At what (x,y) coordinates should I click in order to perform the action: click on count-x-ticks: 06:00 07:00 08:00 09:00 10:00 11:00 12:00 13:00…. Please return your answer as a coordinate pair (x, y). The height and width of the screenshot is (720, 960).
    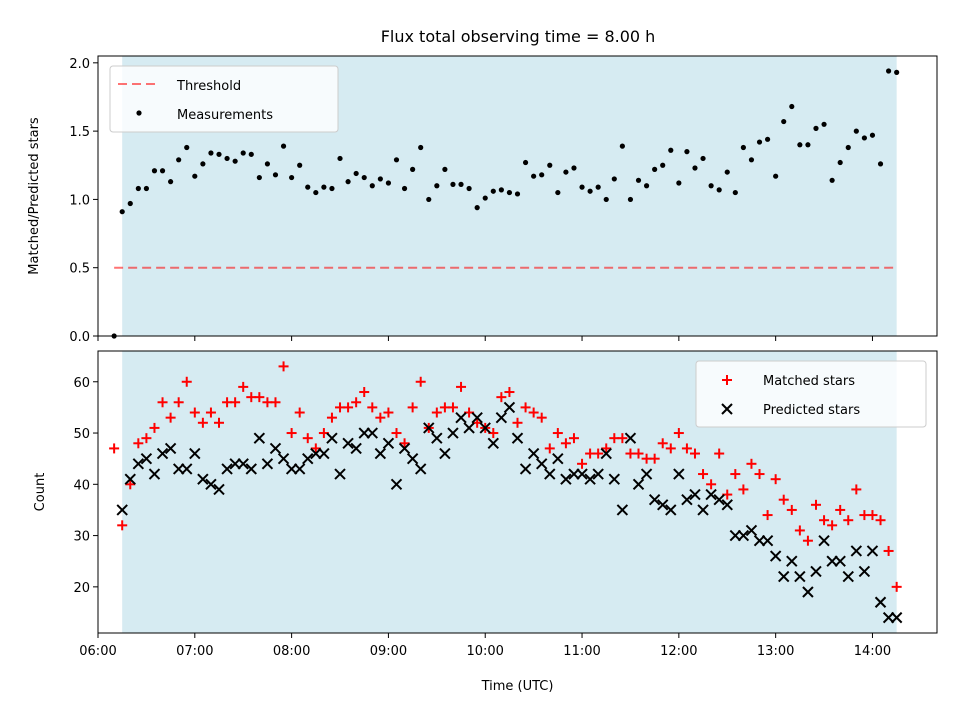
    Looking at the image, I should click on (485, 646).